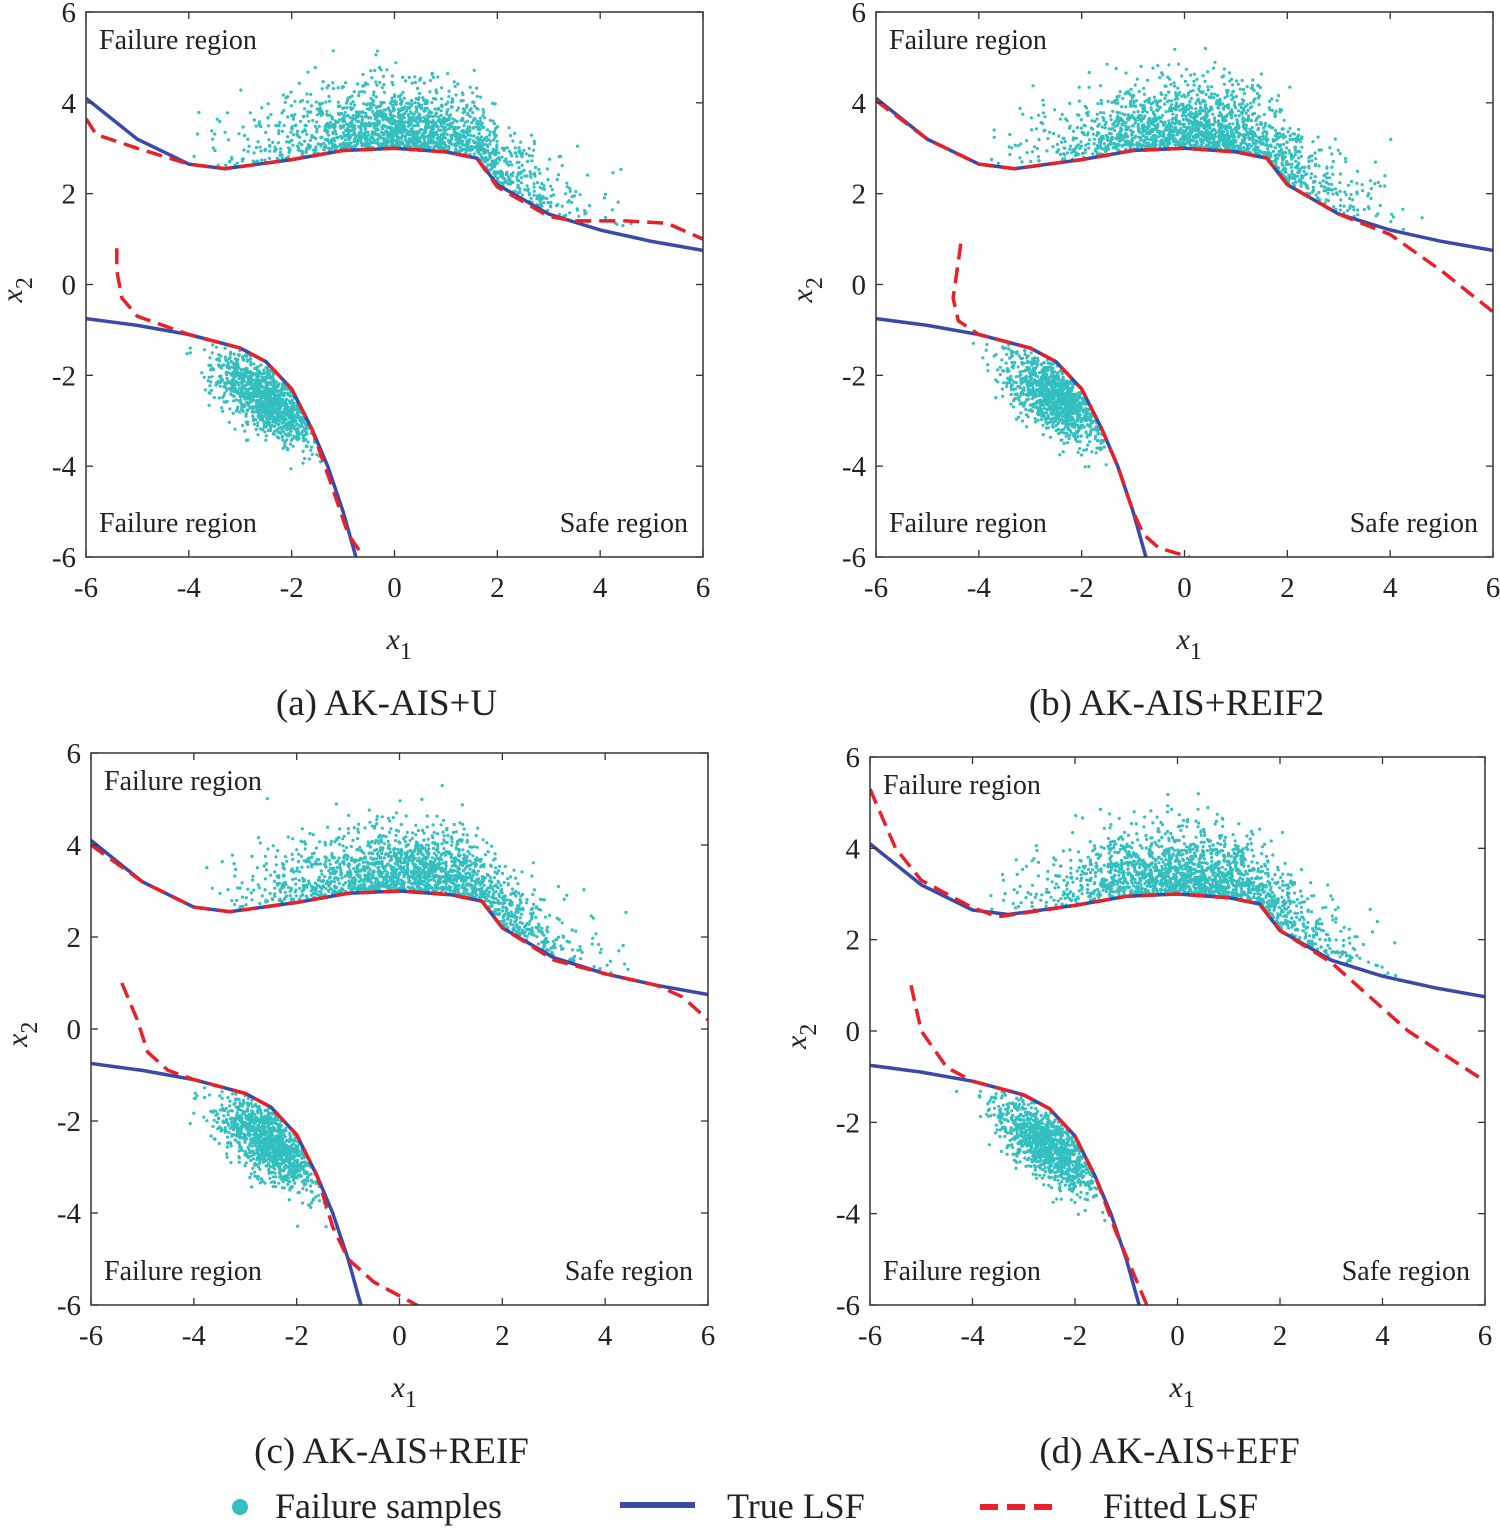 Image resolution: width=1500 pixels, height=1536 pixels. I want to click on y-tick-label: -2, so click(64, 376).